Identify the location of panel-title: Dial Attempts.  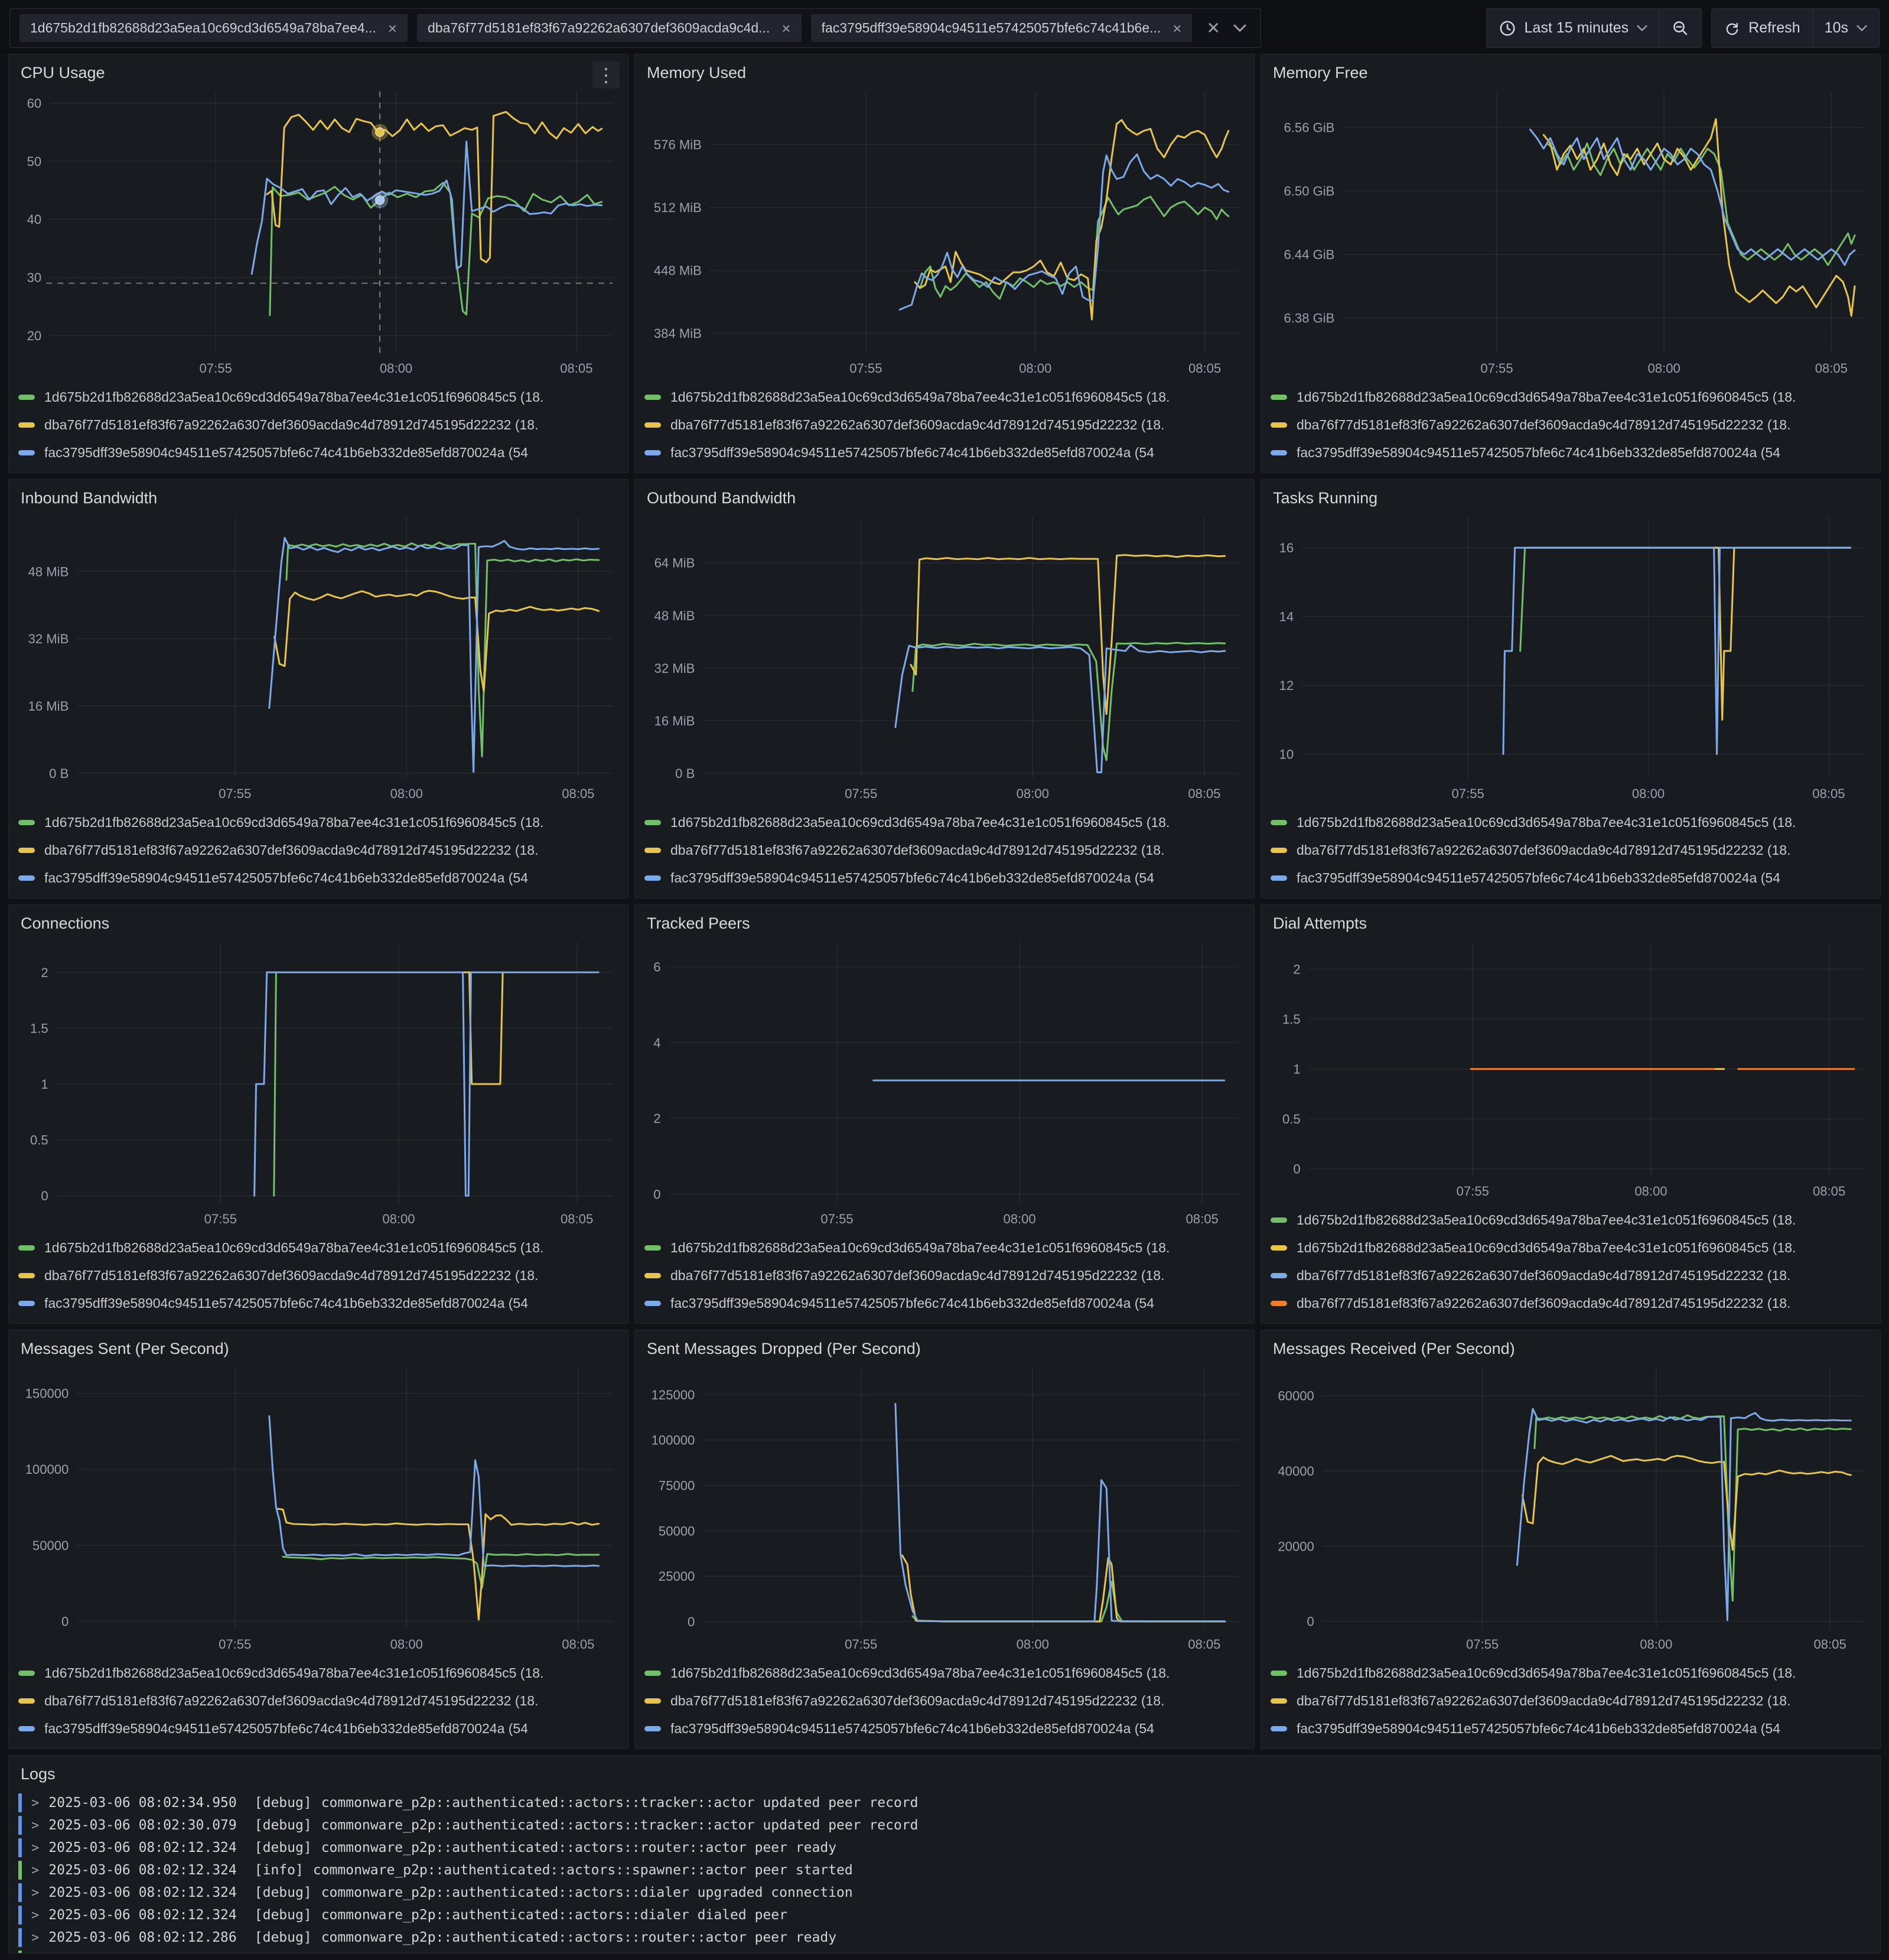
(1320, 923).